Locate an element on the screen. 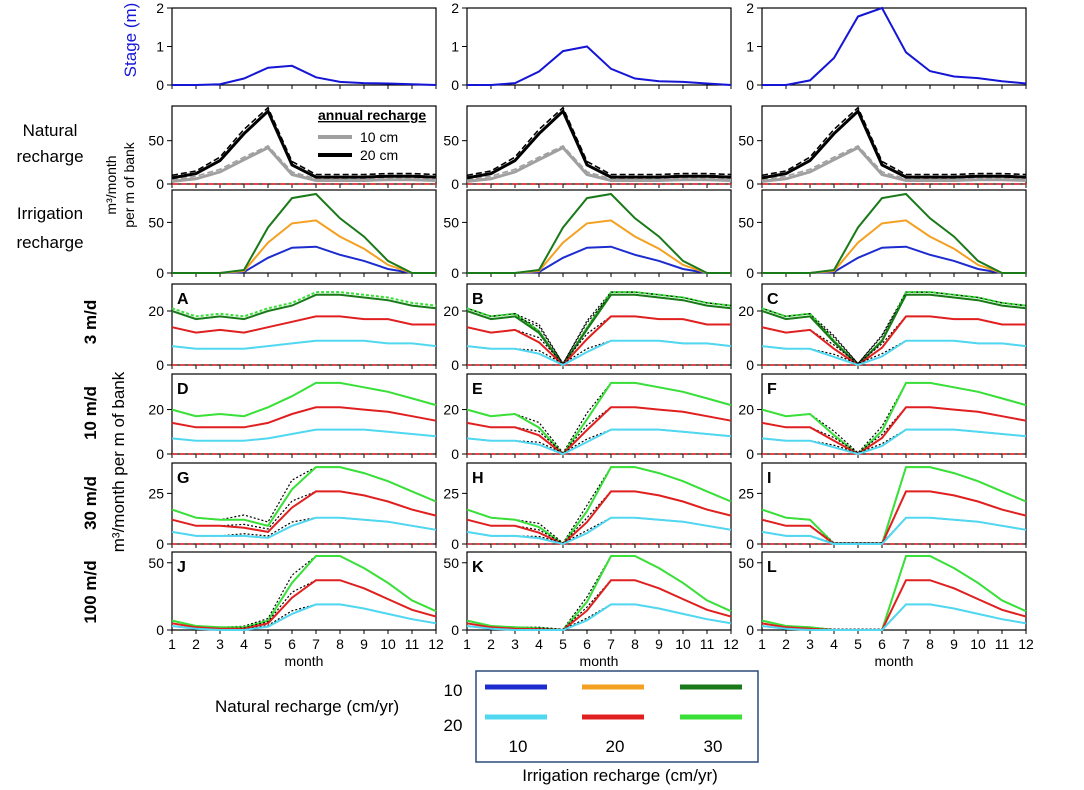 This screenshot has height=790, width=1084. xtick-label-3-11: 11 is located at coordinates (1002, 644).